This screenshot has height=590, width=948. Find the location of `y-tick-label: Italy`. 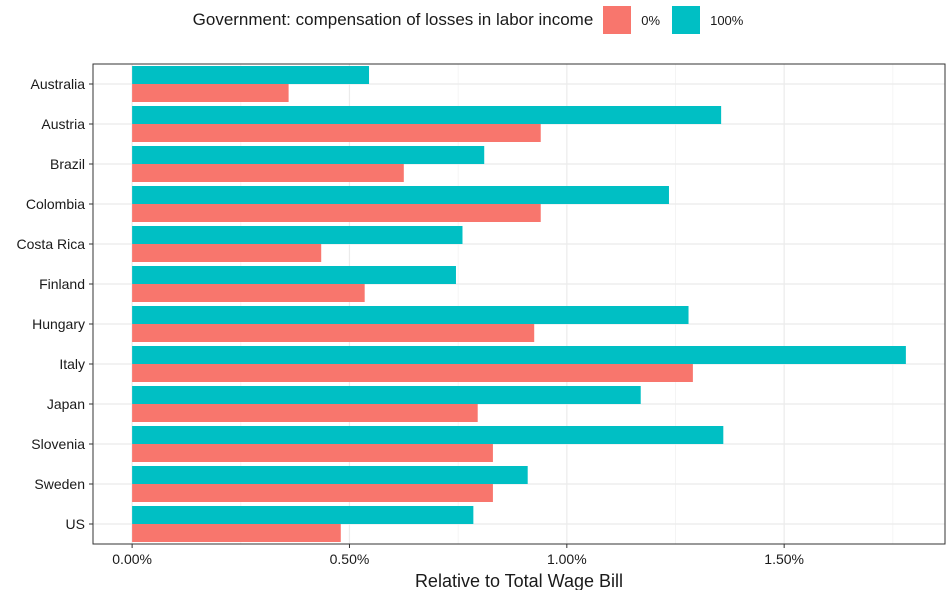

y-tick-label: Italy is located at coordinates (72, 364).